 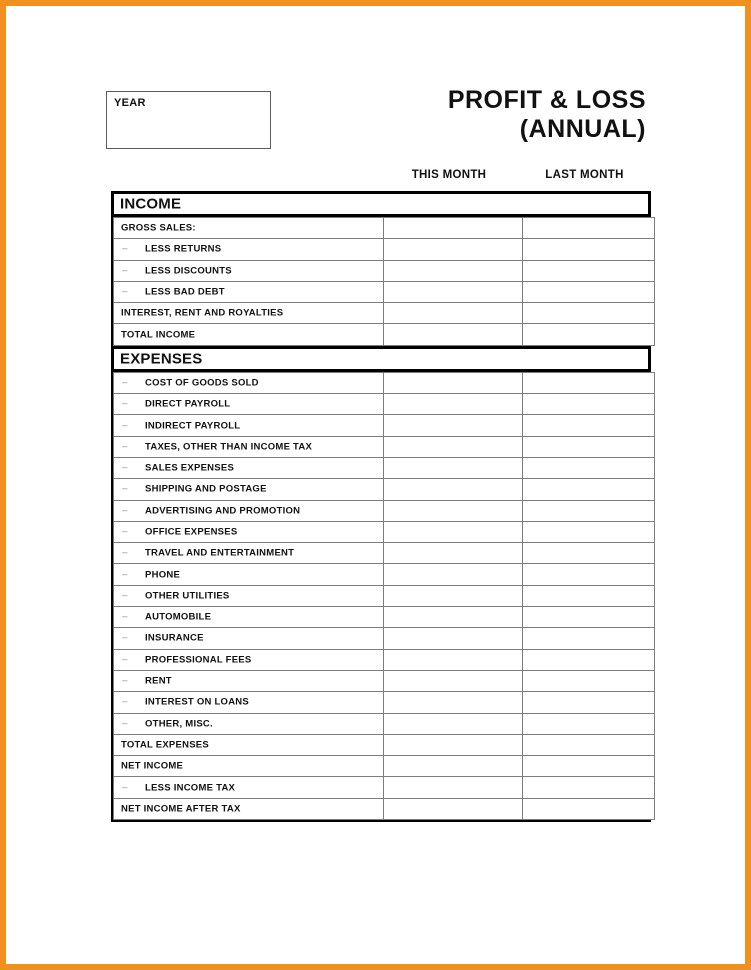 What do you see at coordinates (190, 788) in the screenshot?
I see `row-label: LESS INCOME TAX` at bounding box center [190, 788].